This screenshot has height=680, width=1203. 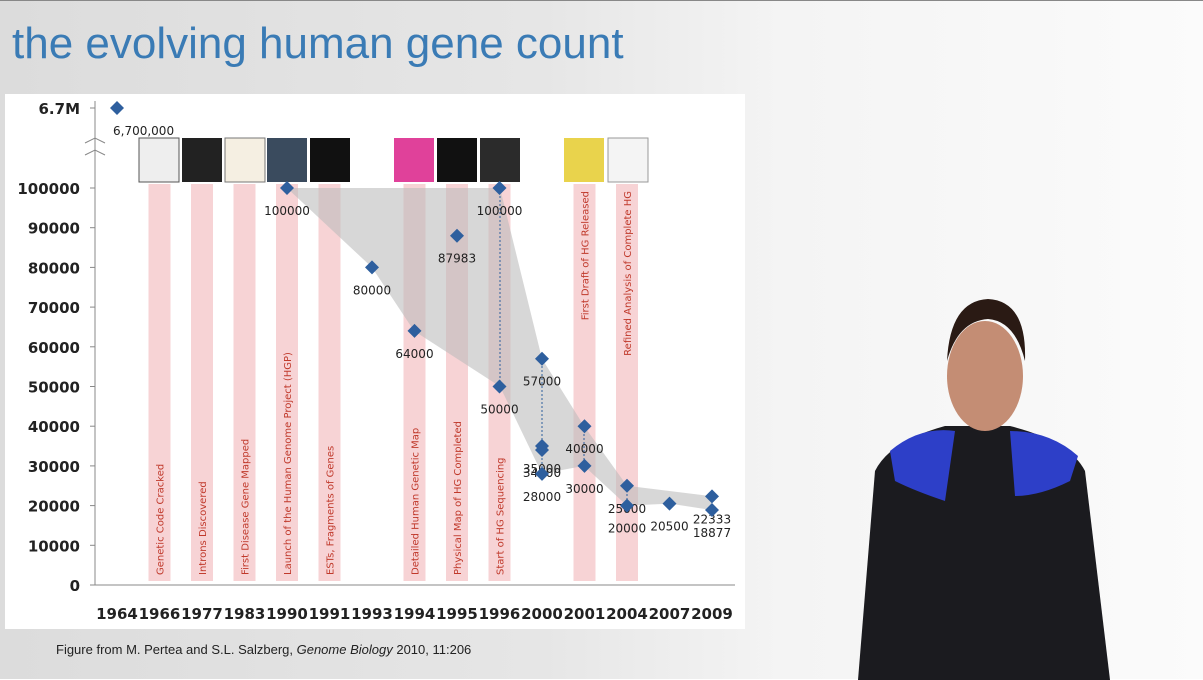 What do you see at coordinates (54, 507) in the screenshot?
I see `y-tick-label: 20000` at bounding box center [54, 507].